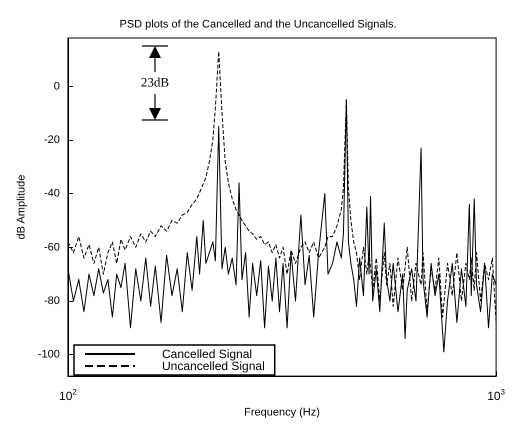 Image resolution: width=516 pixels, height=431 pixels. What do you see at coordinates (207, 354) in the screenshot?
I see `legend-label: Cancelled Signal` at bounding box center [207, 354].